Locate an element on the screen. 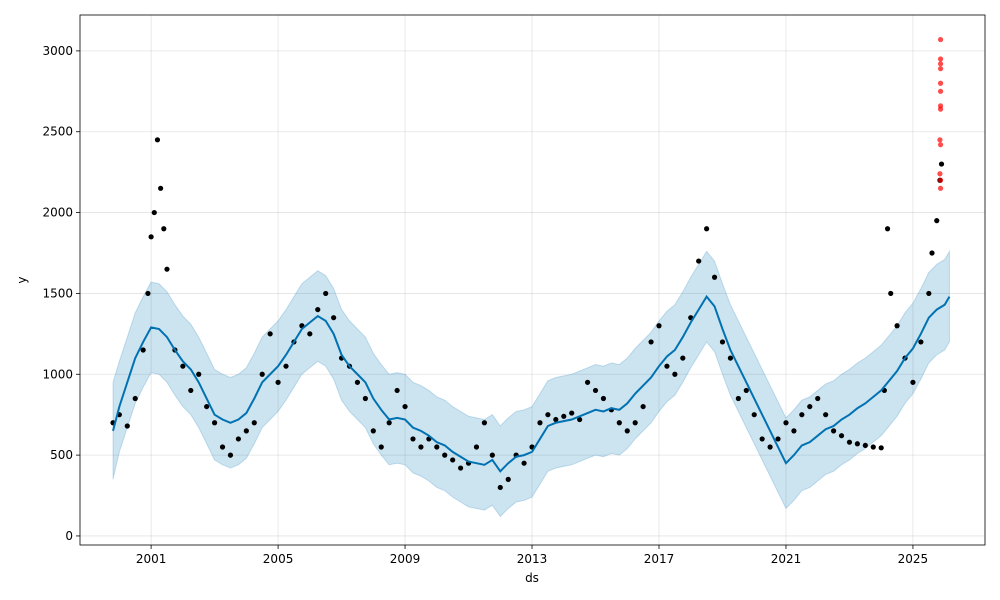 The height and width of the screenshot is (600, 1000). x-axis-label: ds is located at coordinates (532, 578).